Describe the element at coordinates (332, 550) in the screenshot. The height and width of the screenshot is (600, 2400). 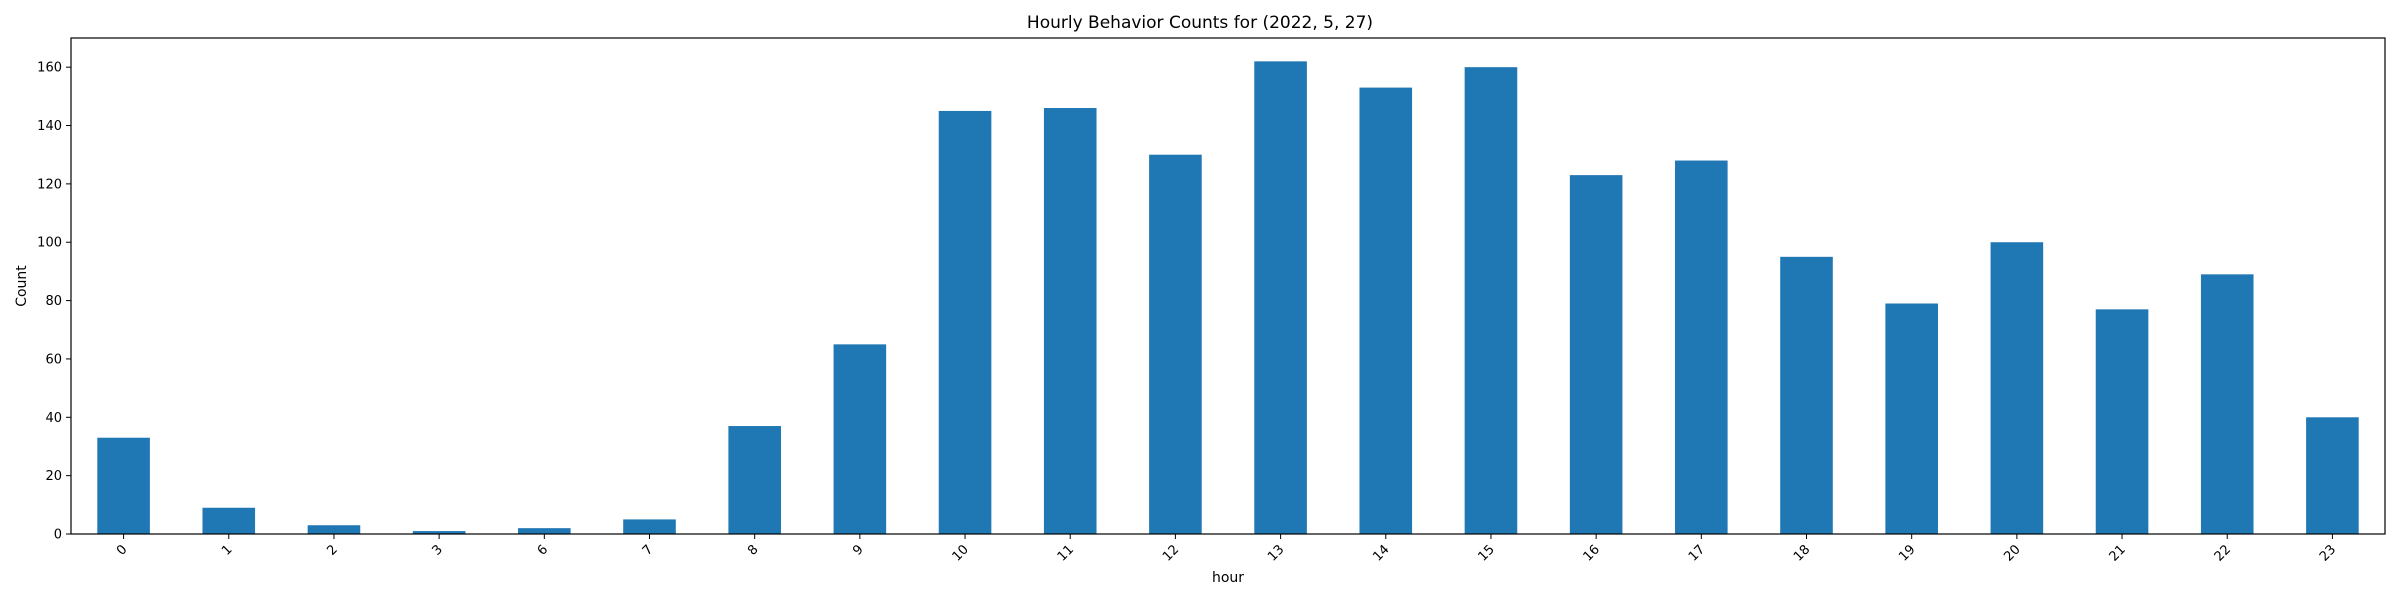
I see `x-tick-label: 2` at that location.